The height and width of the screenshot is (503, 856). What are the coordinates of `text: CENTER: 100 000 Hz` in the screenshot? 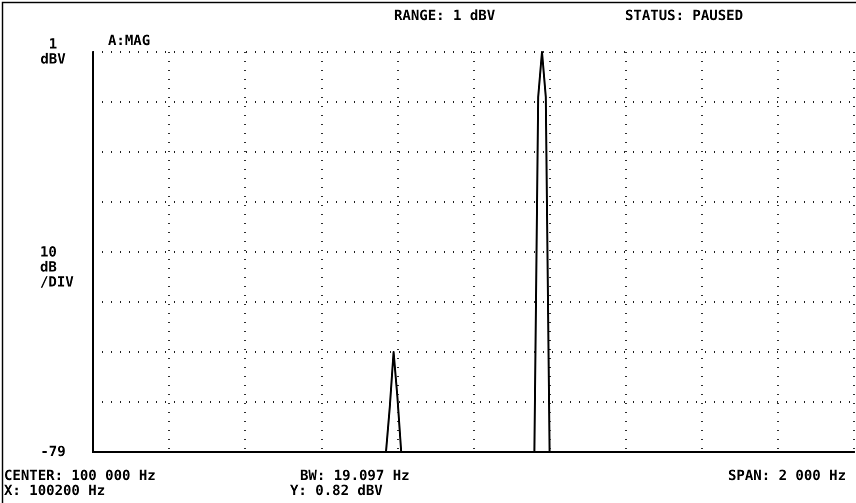 It's located at (80, 476).